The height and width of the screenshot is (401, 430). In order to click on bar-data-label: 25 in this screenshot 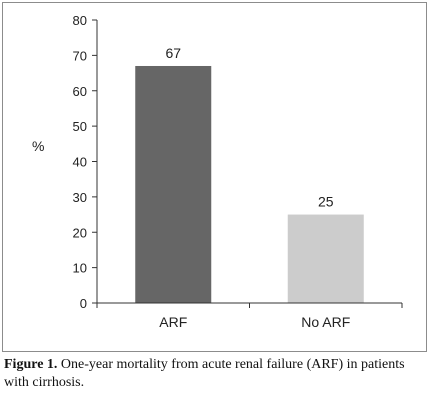, I will do `click(326, 202)`.